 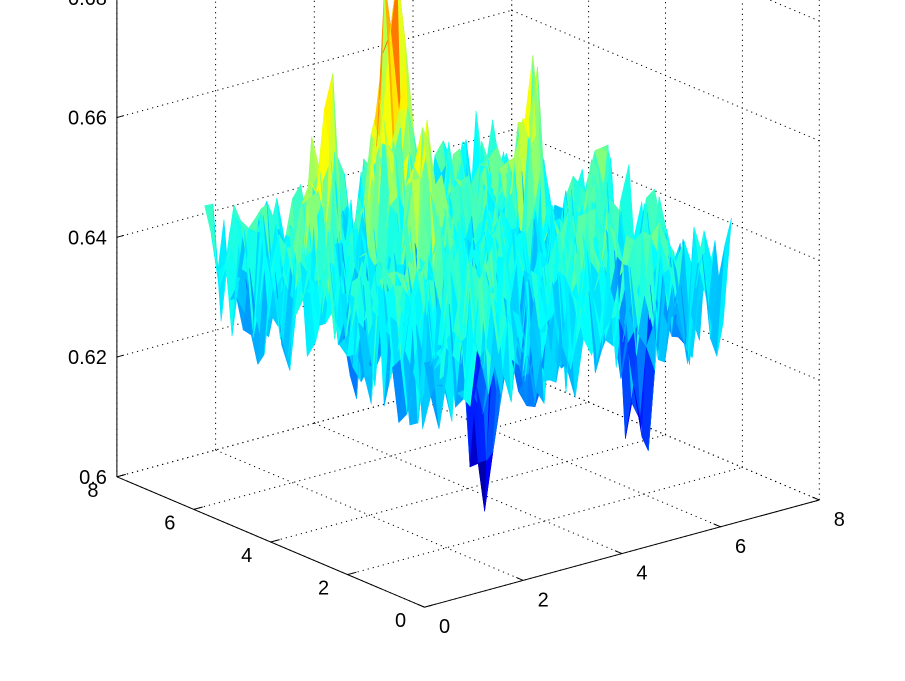 What do you see at coordinates (87, 358) in the screenshot?
I see `z-tick-label: 0.62` at bounding box center [87, 358].